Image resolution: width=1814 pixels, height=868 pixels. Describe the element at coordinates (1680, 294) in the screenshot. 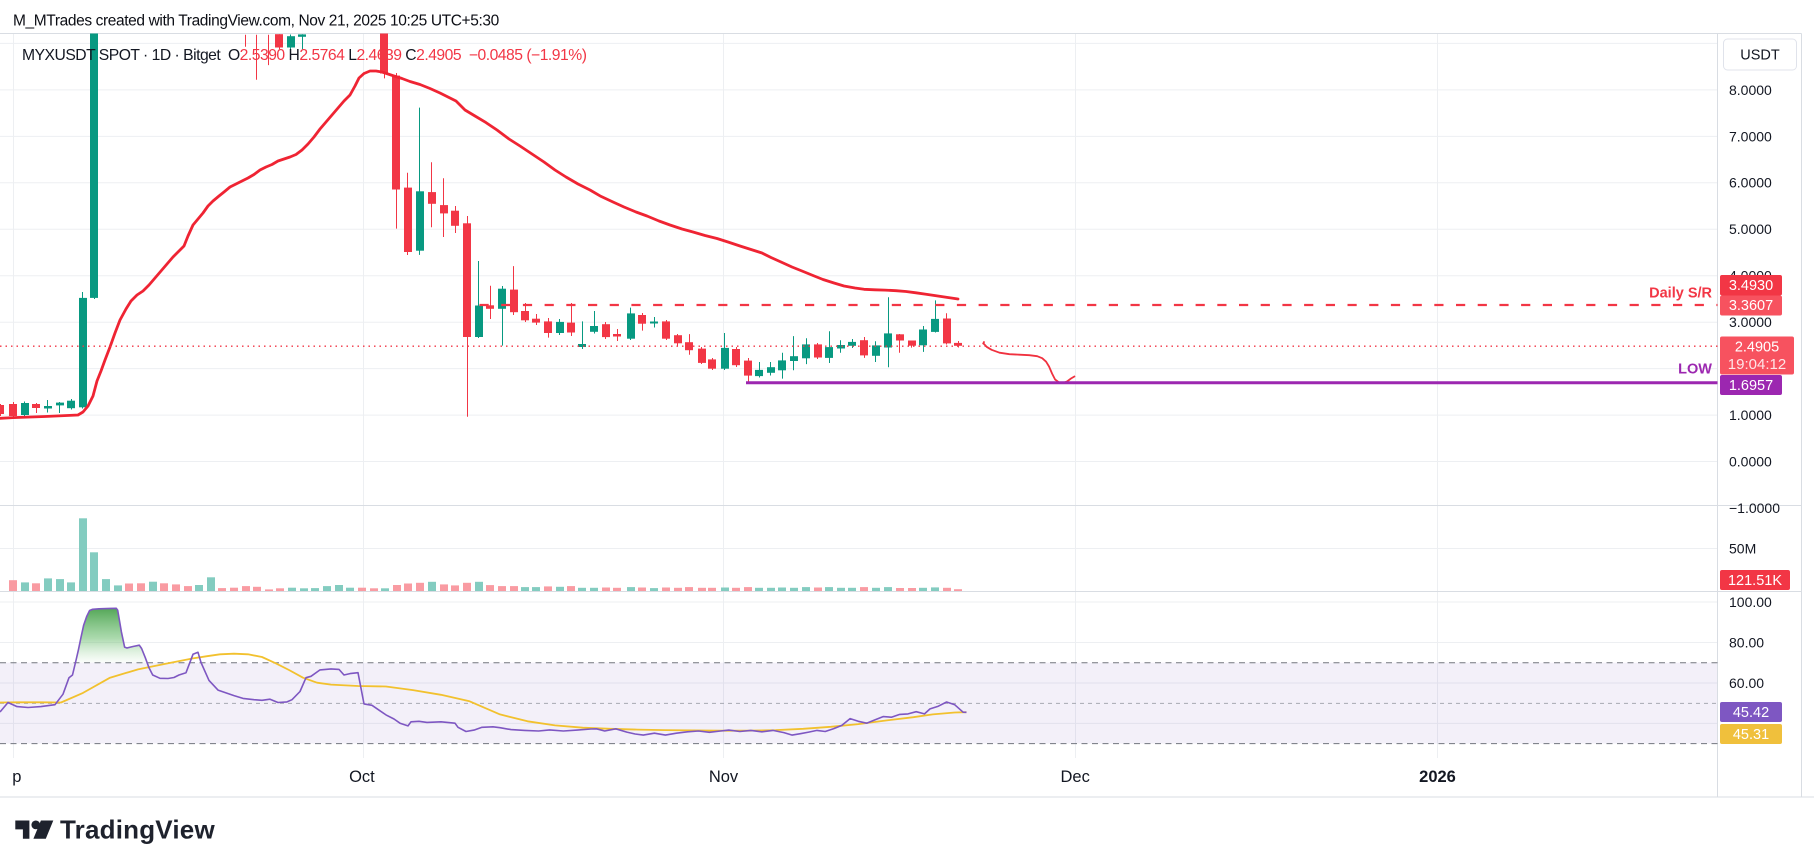

I see `svg-text: Daily S/R` at that location.